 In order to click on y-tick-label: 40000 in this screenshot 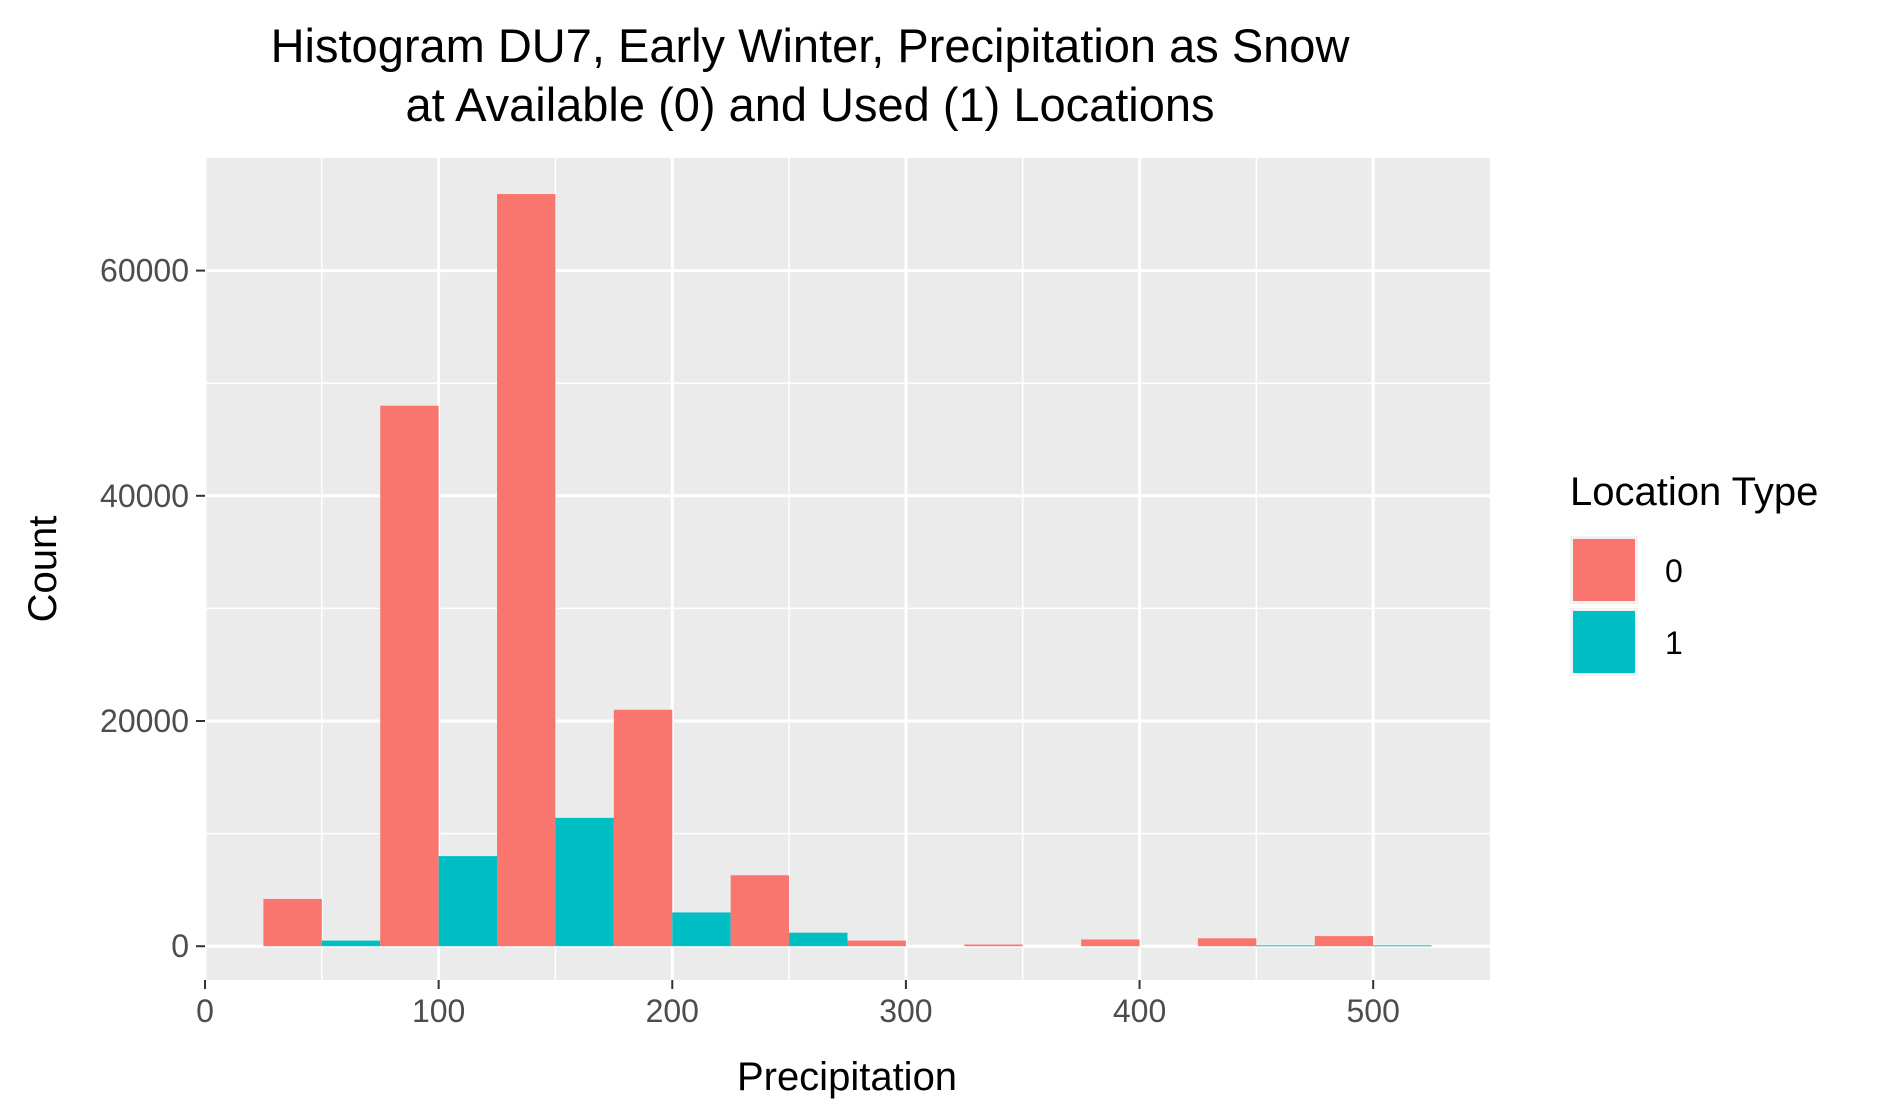, I will do `click(144, 496)`.